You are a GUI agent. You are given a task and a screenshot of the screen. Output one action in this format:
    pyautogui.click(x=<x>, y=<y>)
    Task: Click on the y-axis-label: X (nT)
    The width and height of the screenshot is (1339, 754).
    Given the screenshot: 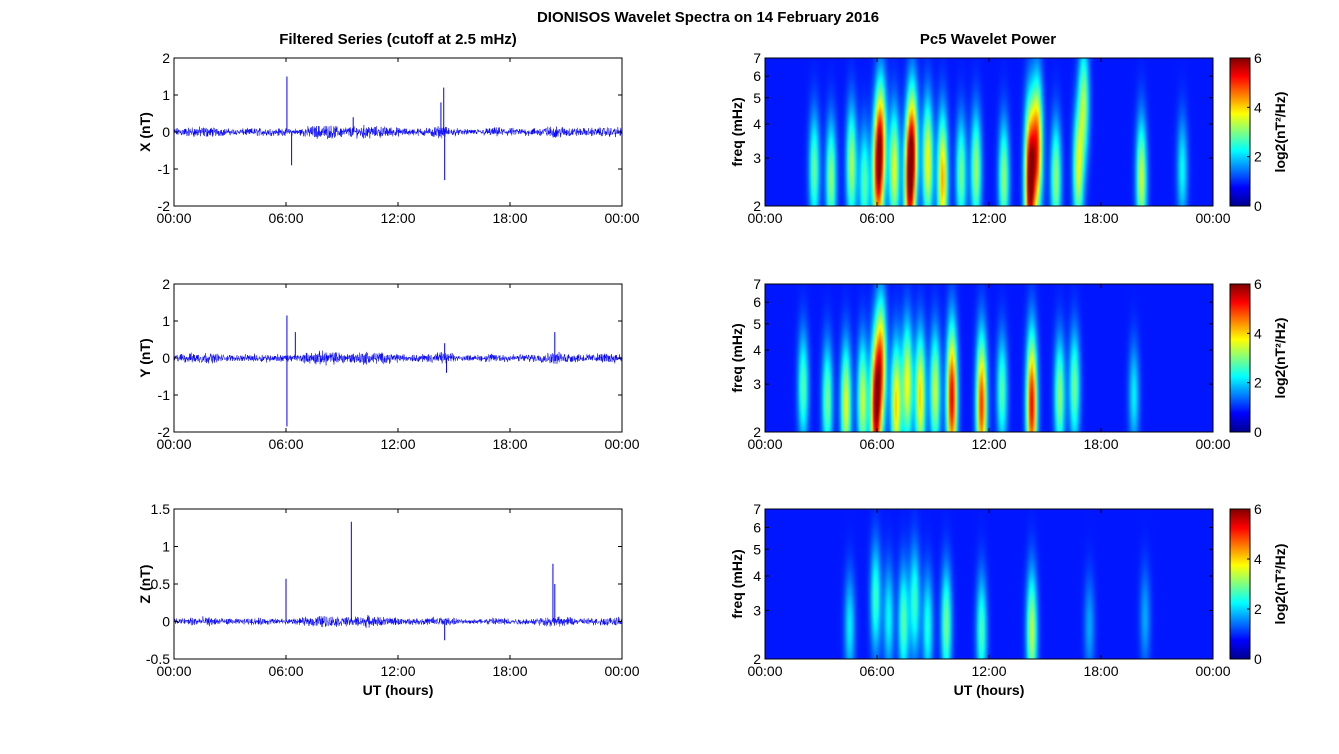 What is the action you would take?
    pyautogui.click(x=145, y=132)
    